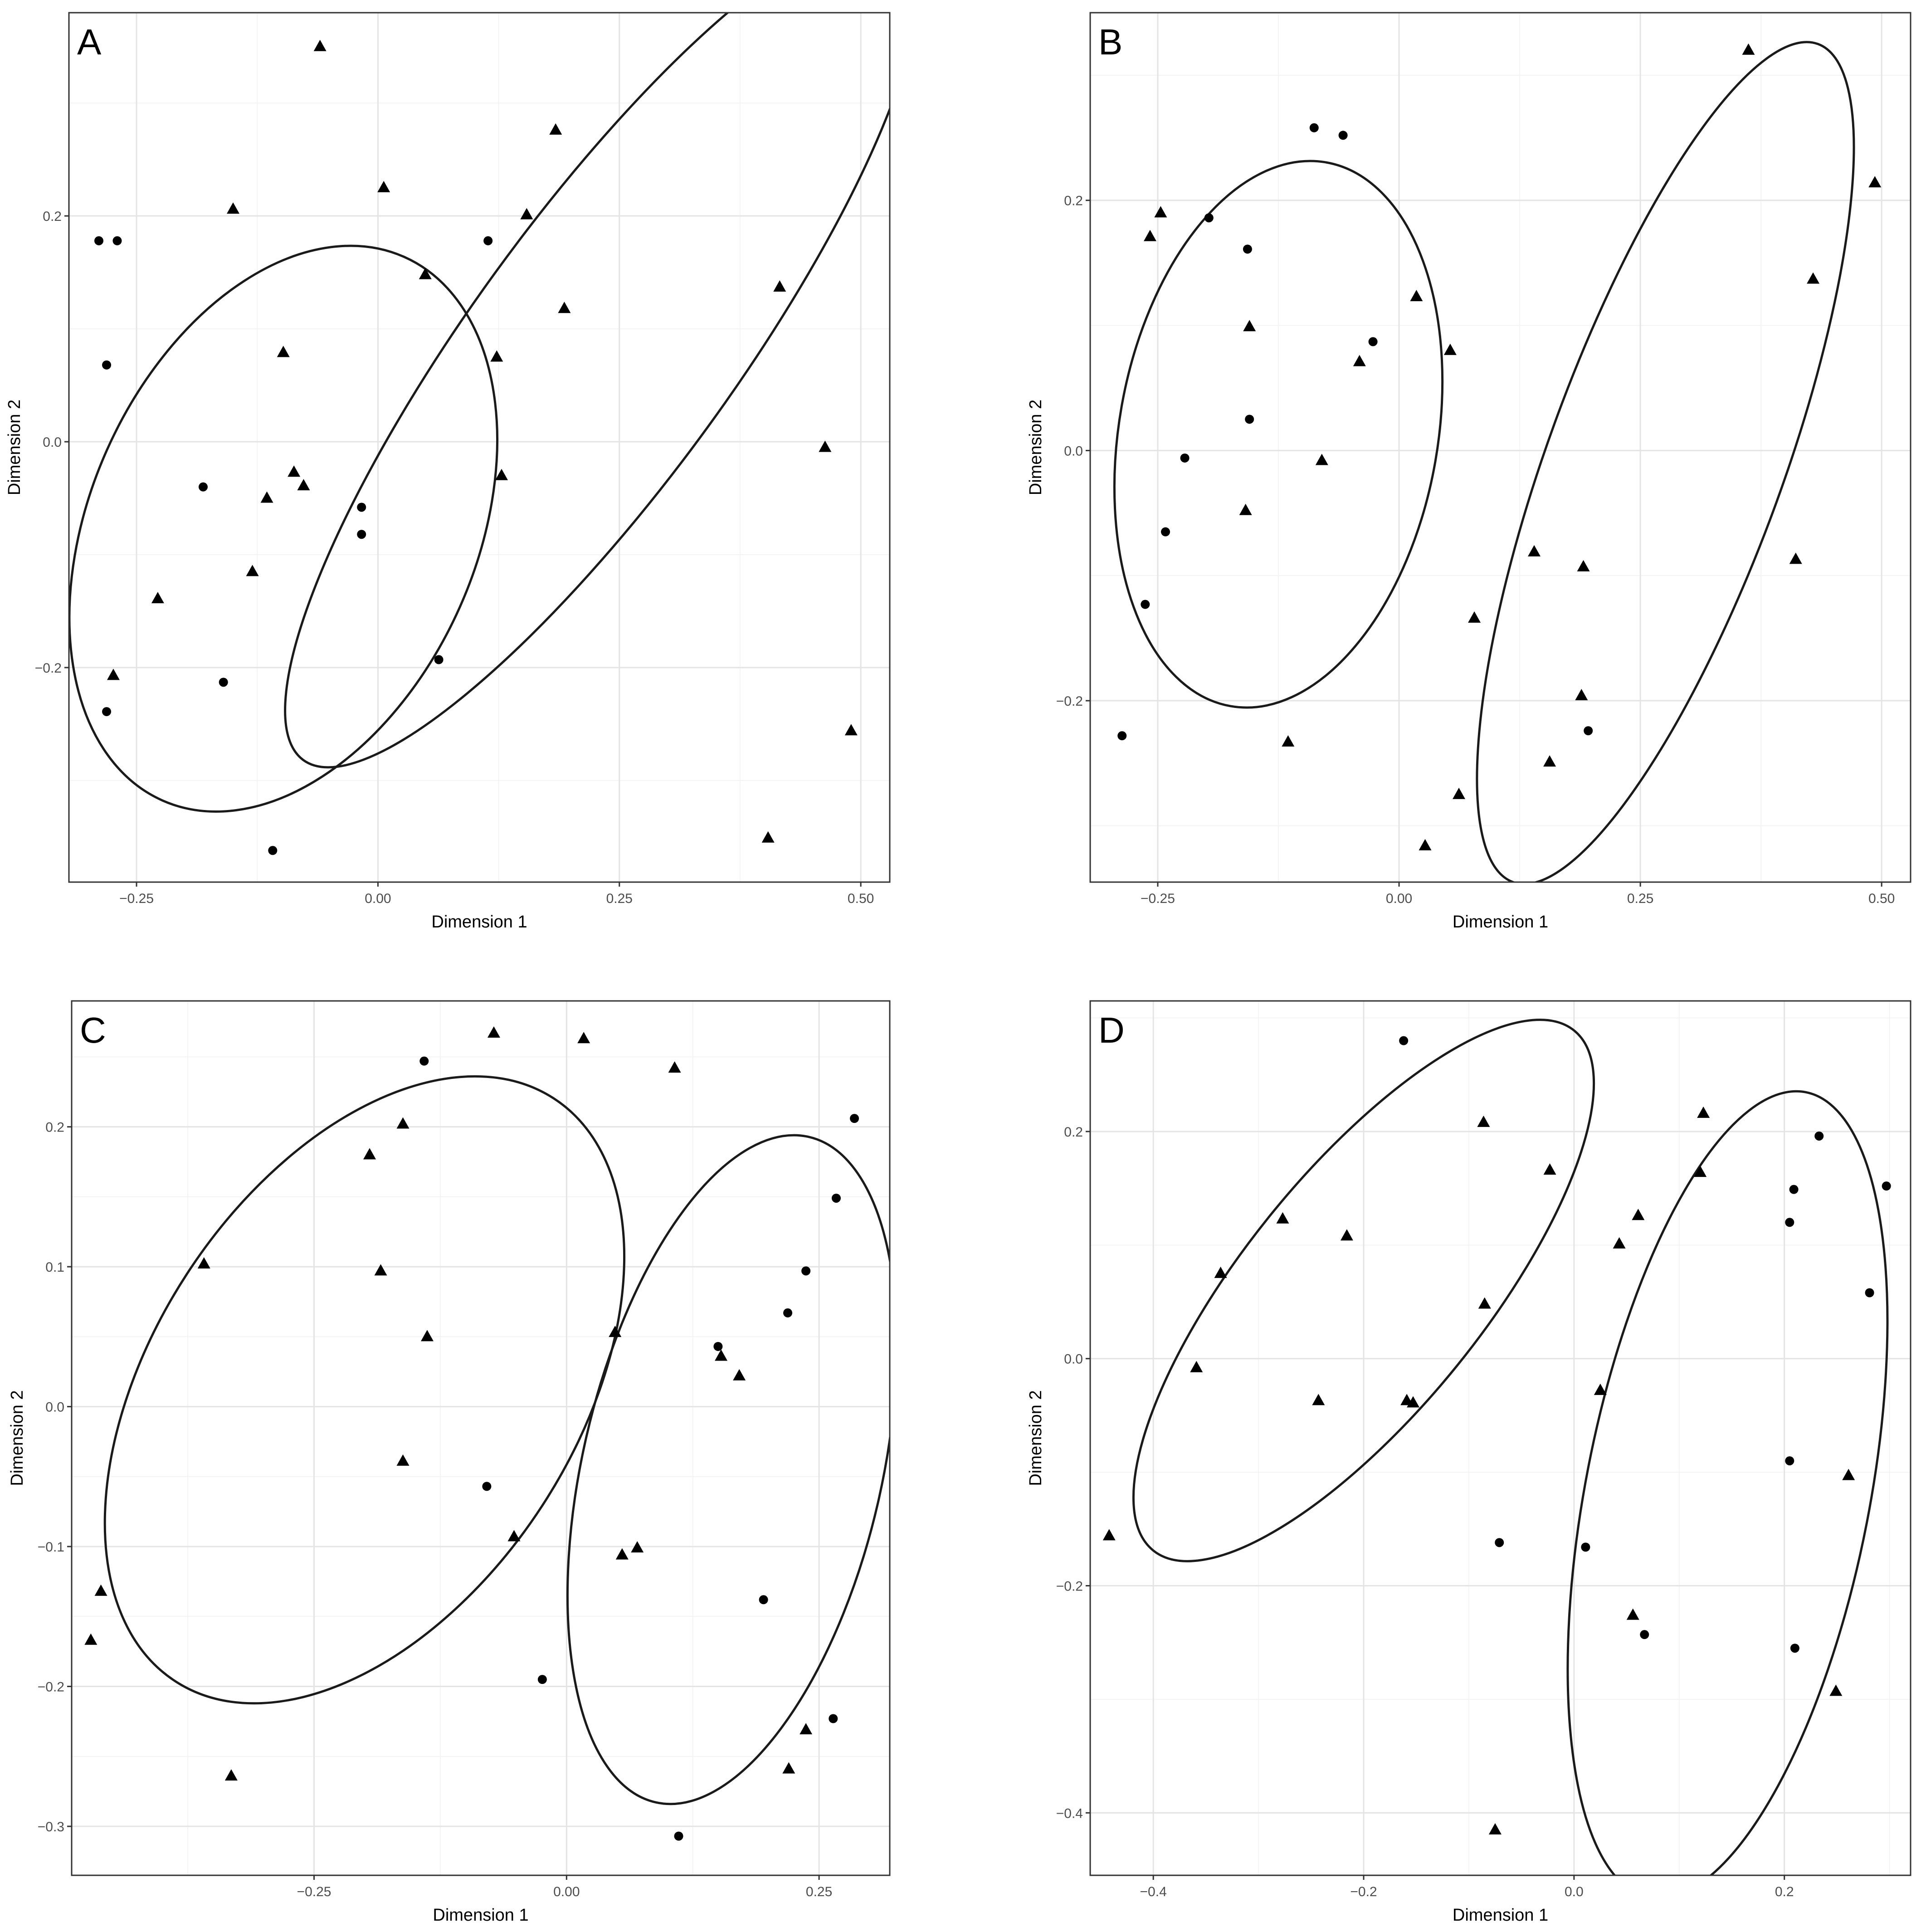  What do you see at coordinates (480, 1915) in the screenshot?
I see `panel-c-x-axis-title: Dimension 1` at bounding box center [480, 1915].